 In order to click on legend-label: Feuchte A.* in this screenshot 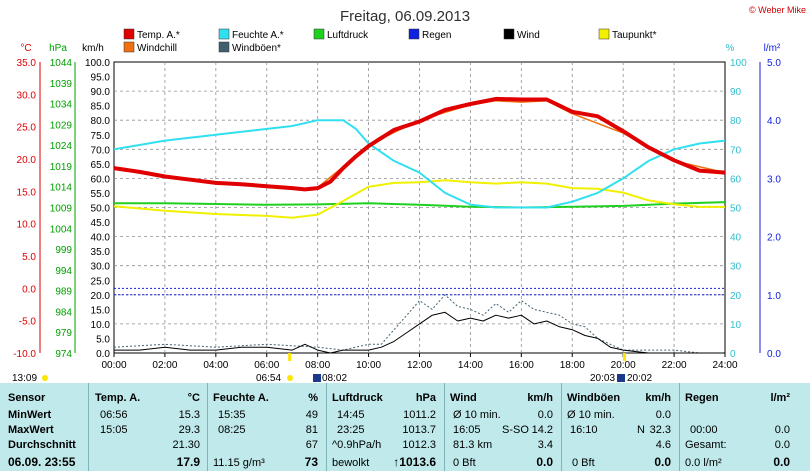, I will do `click(258, 35)`.